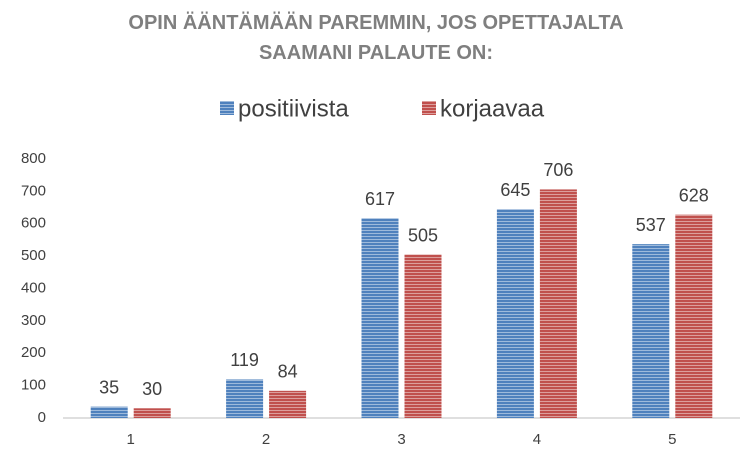  Describe the element at coordinates (33, 385) in the screenshot. I see `y-tick-label: 100` at that location.